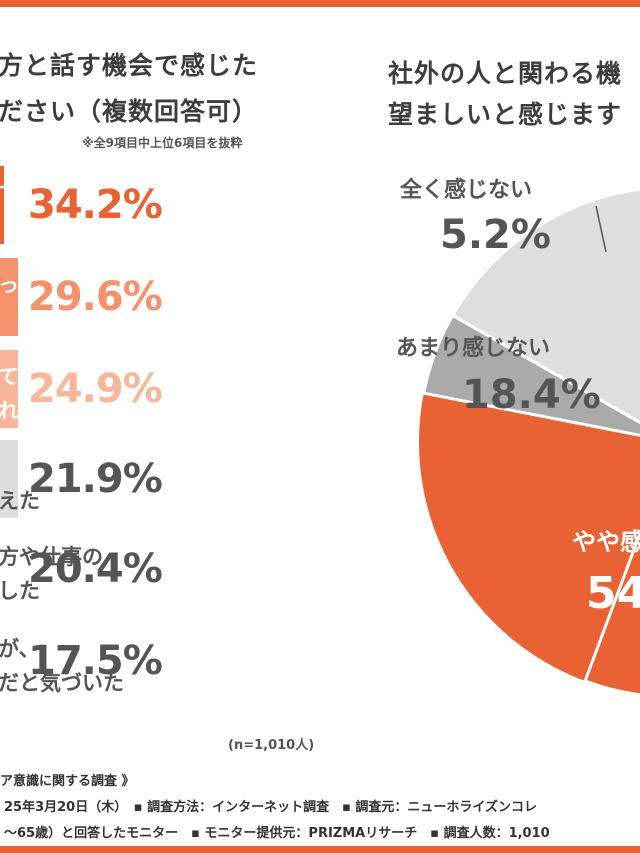 Image resolution: width=640 pixels, height=853 pixels. Describe the element at coordinates (51, 557) in the screenshot. I see `bar-5-label-line-1: 方や仕事の` at that location.